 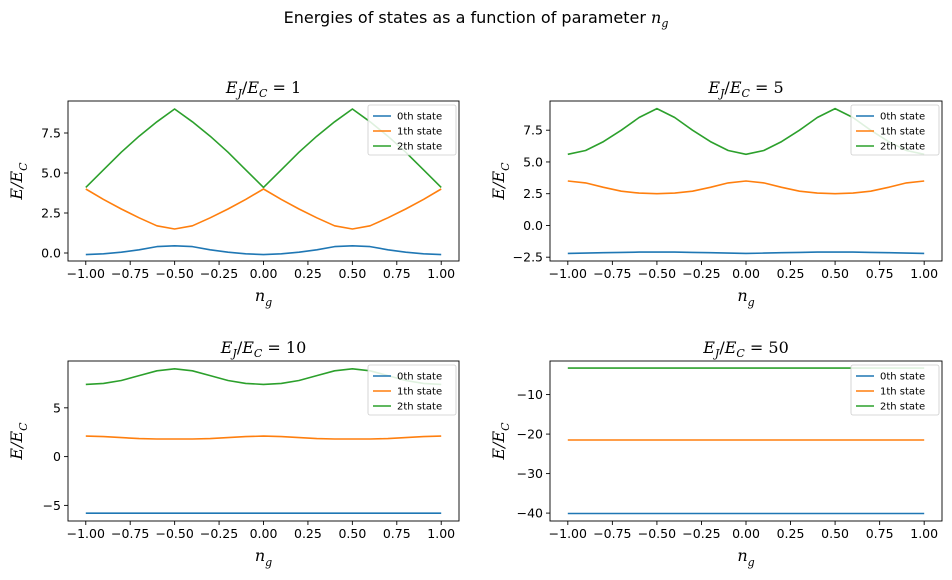 I want to click on suptitle-variable: ng, so click(x=660, y=19).